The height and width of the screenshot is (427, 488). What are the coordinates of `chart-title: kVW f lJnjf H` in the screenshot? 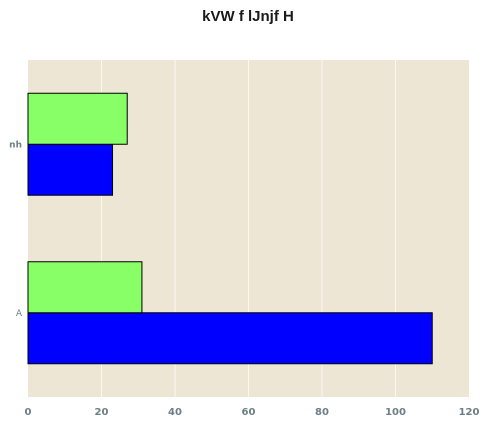 It's located at (248, 16).